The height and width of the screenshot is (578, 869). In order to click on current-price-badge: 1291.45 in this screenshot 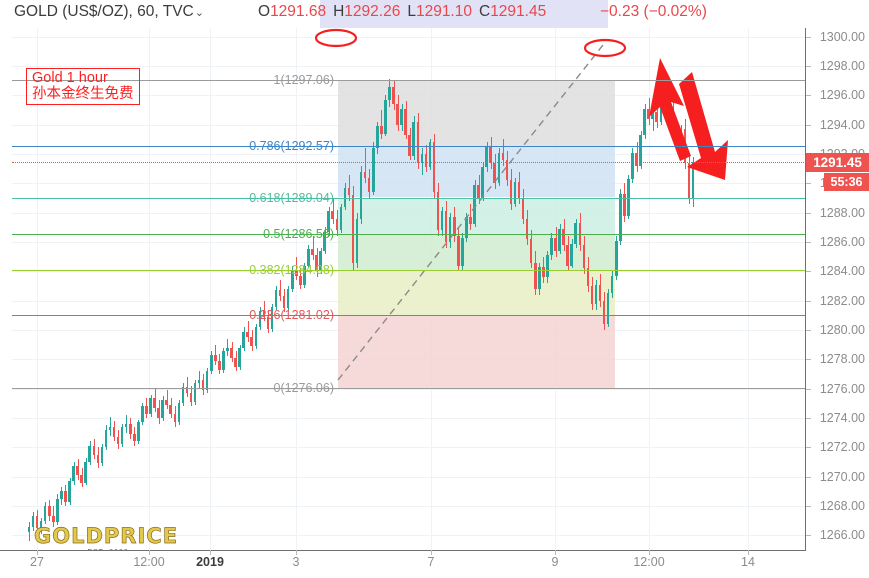, I will do `click(837, 163)`.